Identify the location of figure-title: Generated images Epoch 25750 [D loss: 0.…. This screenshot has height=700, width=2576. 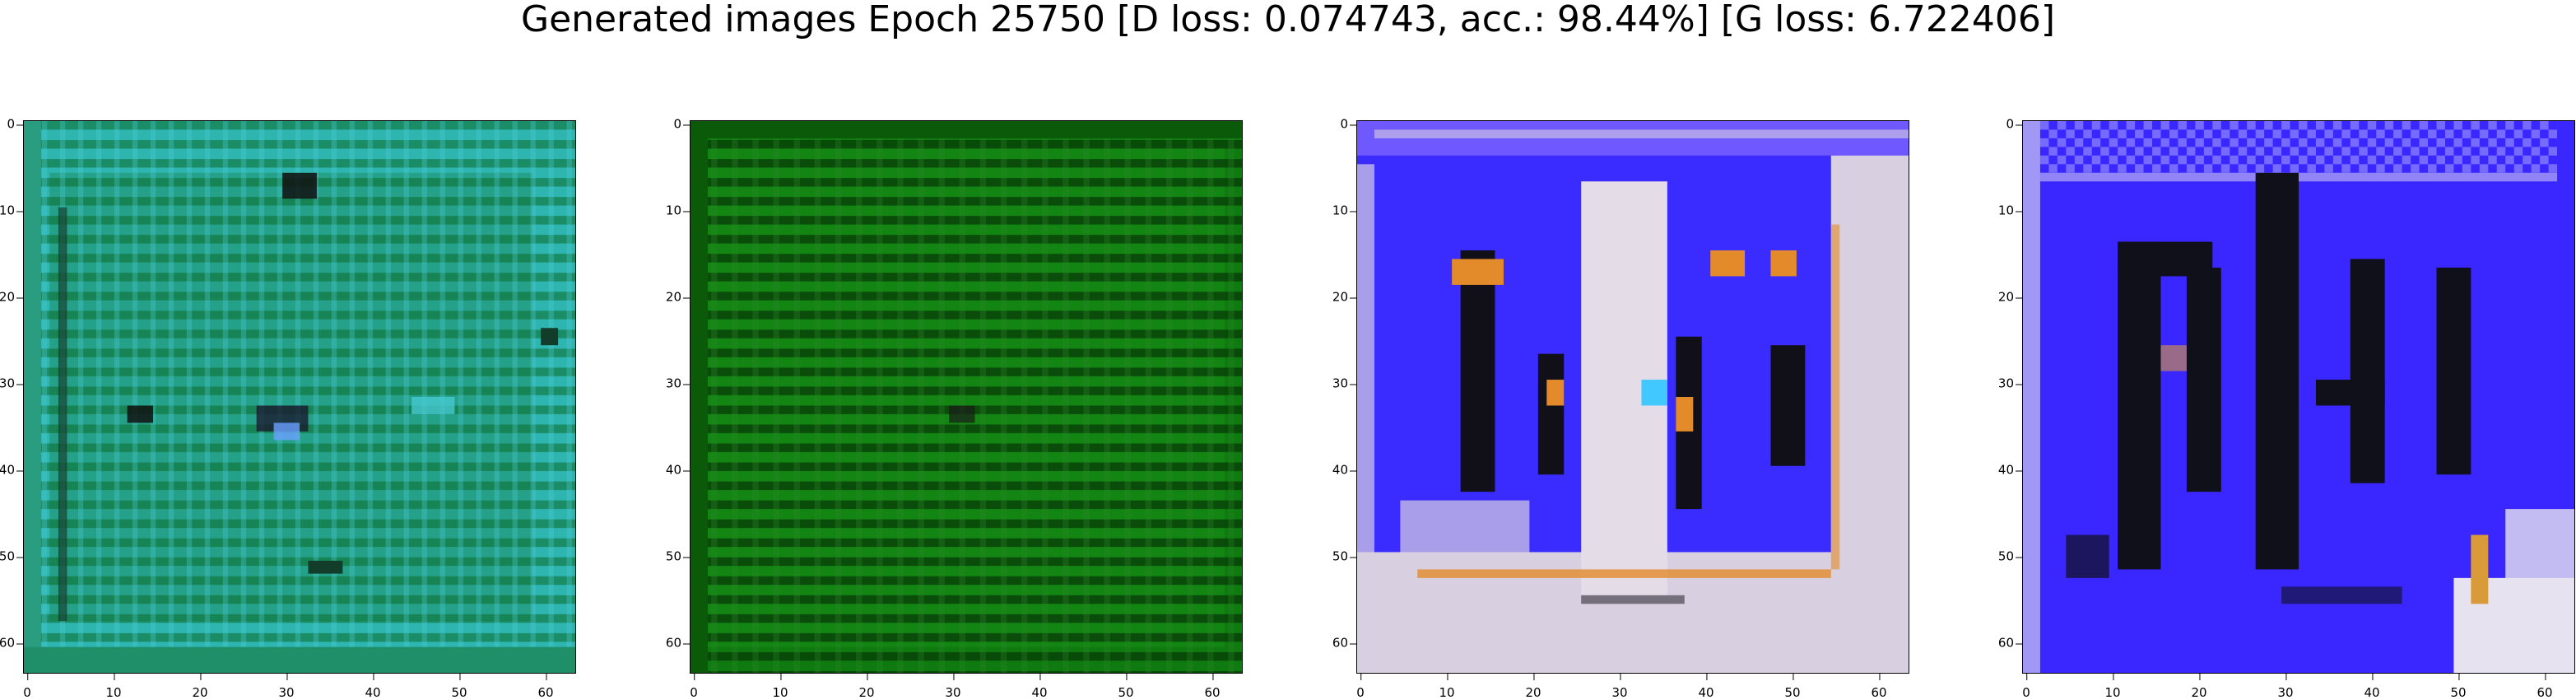
(1288, 20).